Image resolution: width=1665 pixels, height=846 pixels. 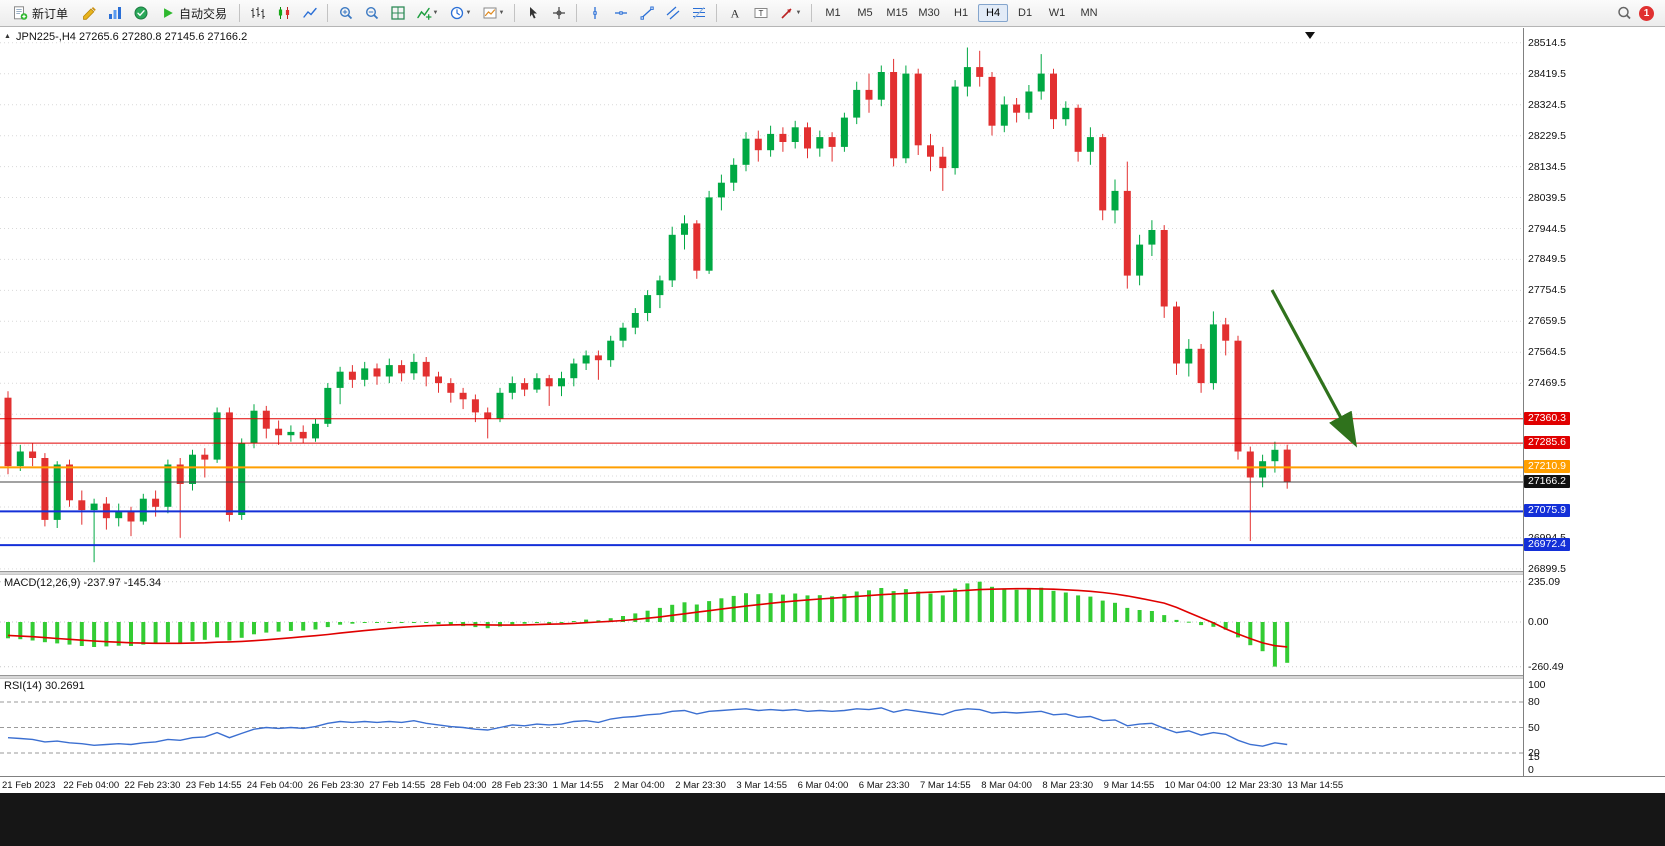 What do you see at coordinates (1547, 352) in the screenshot?
I see `axis-tick-label: 27564.5` at bounding box center [1547, 352].